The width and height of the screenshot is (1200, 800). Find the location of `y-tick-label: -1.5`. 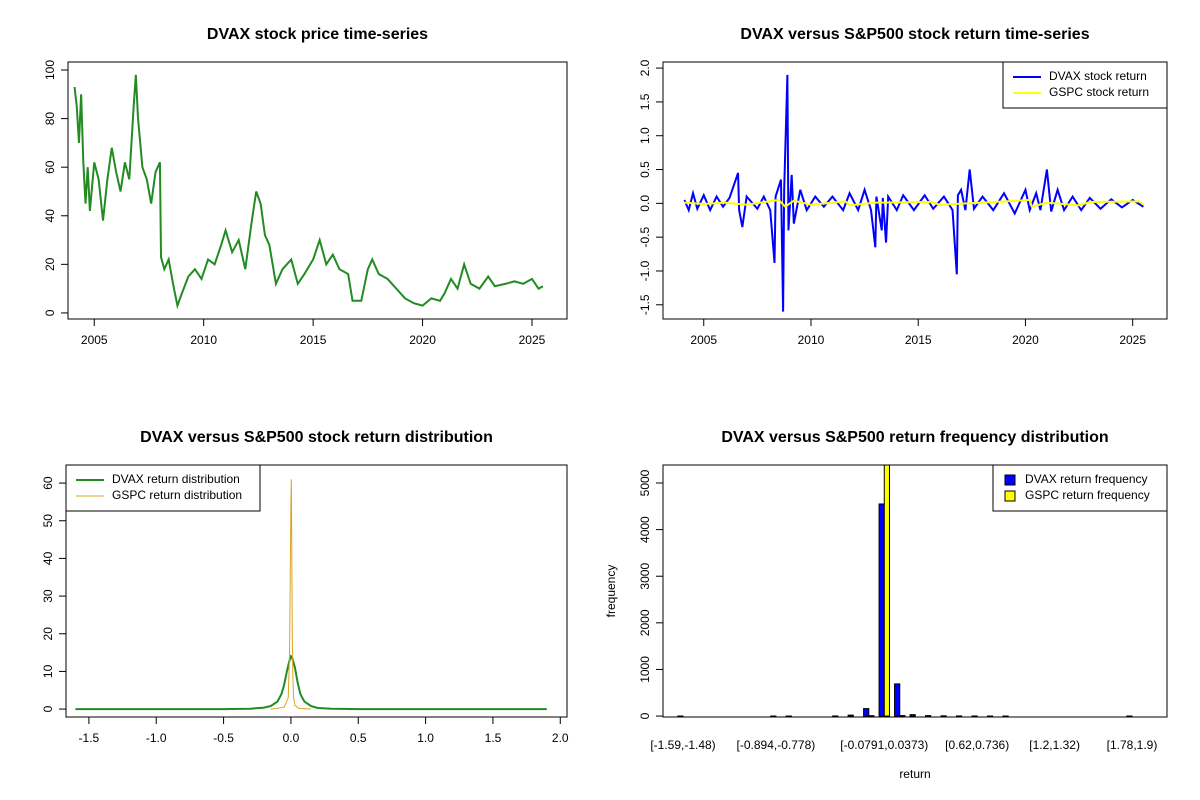

y-tick-label: -1.5 is located at coordinates (645, 304).